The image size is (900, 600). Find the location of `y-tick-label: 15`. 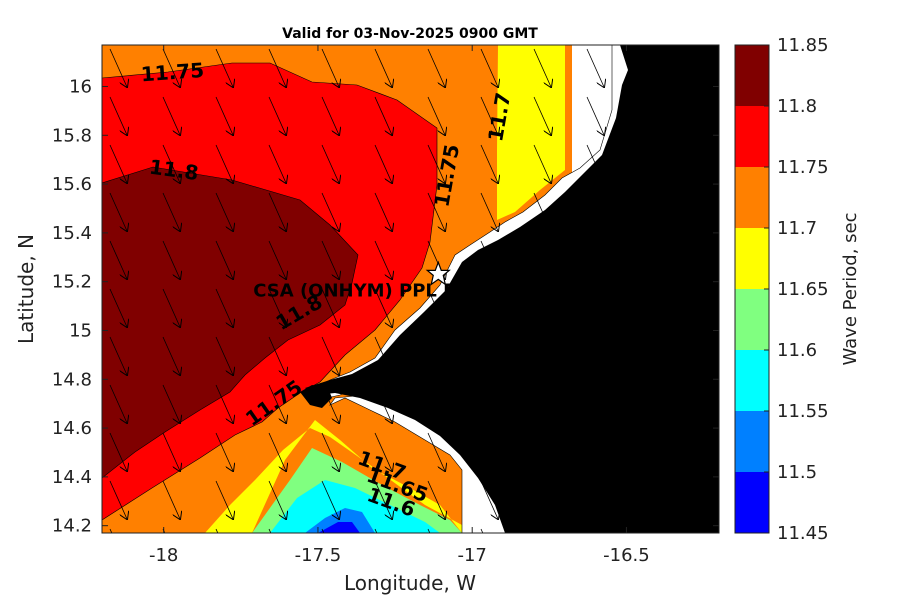

y-tick-label: 15 is located at coordinates (80, 330).